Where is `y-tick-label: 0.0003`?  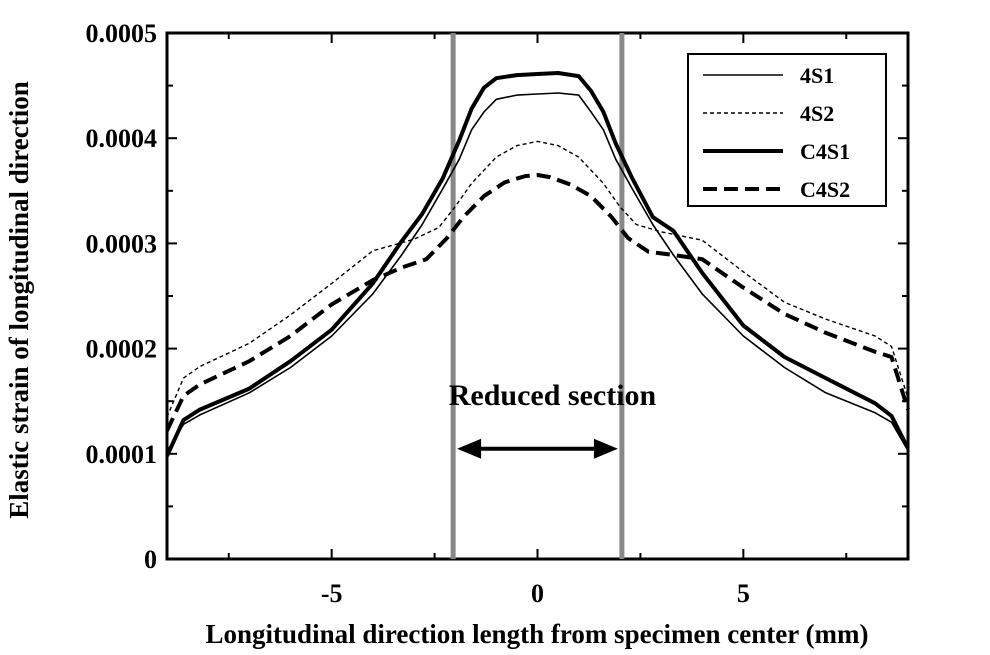 y-tick-label: 0.0003 is located at coordinates (122, 243).